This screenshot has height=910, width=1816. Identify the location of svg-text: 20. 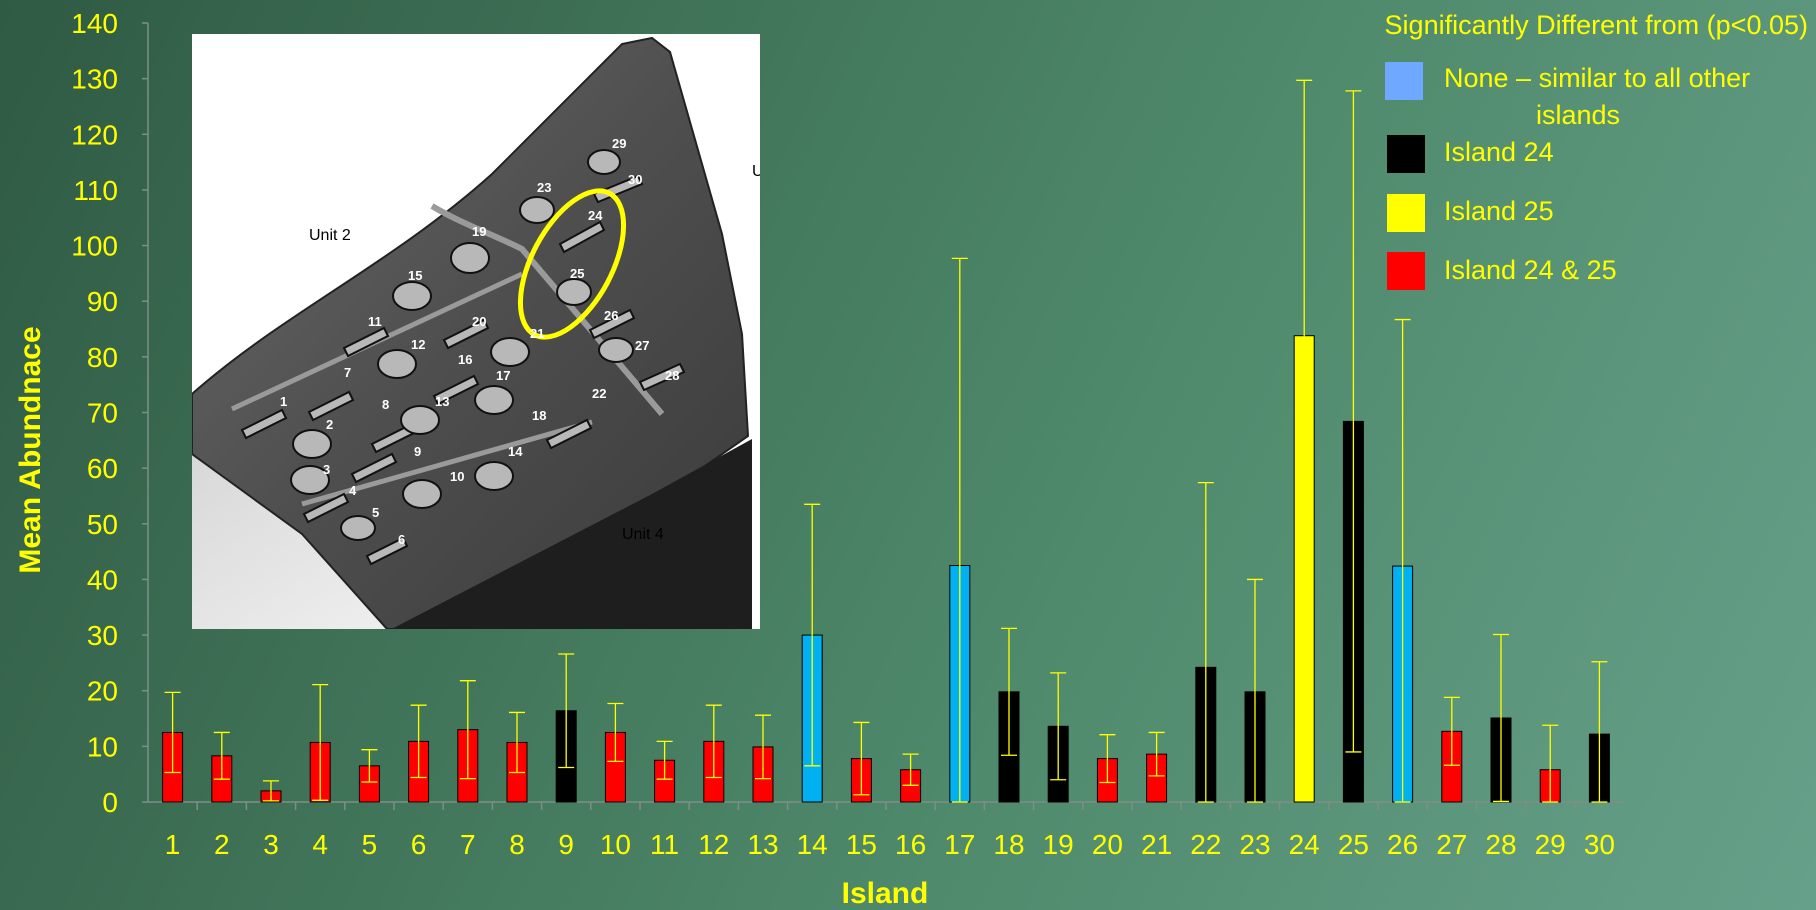
(479, 321).